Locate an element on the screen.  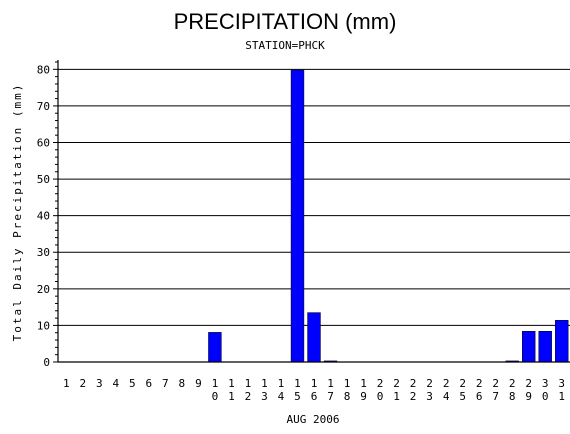
x-tick-label: 13 is located at coordinates (264, 390).